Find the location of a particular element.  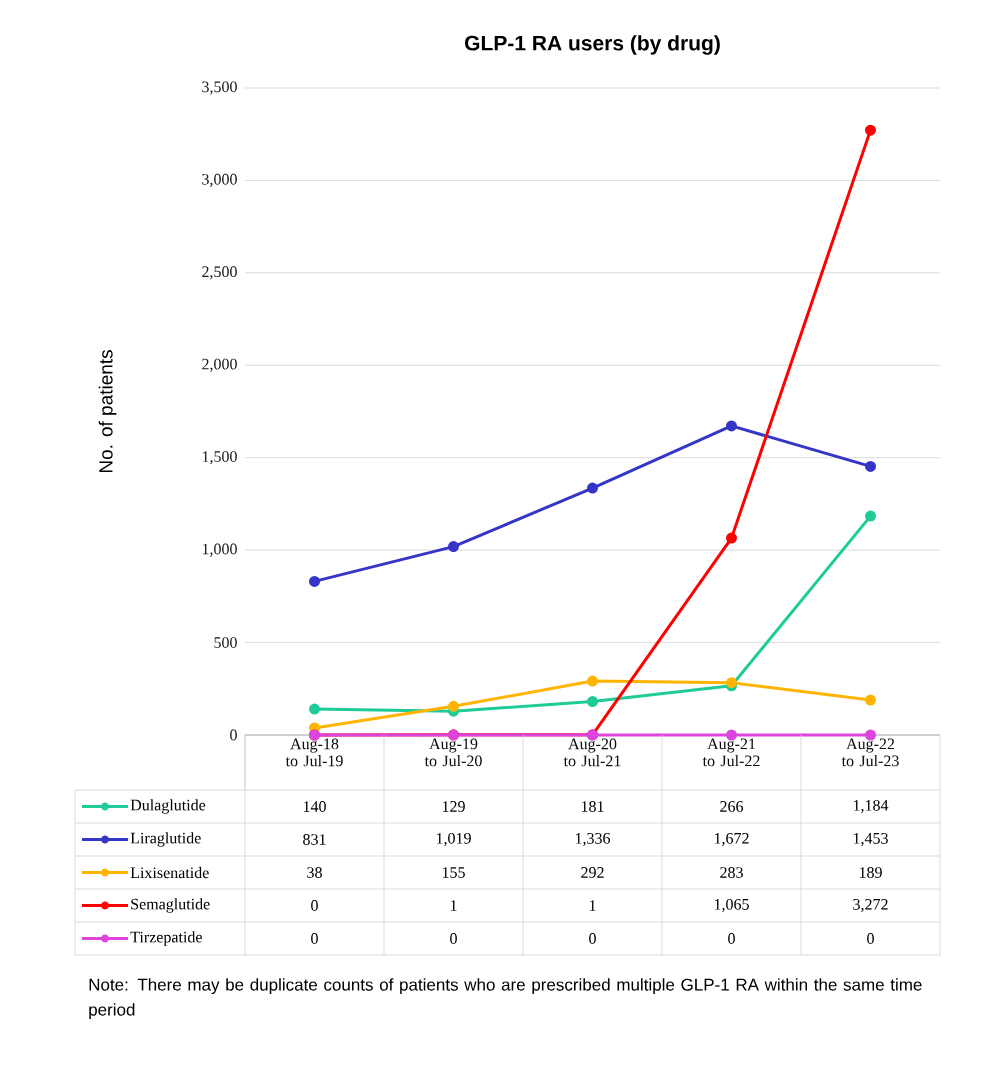

legend-label: Dulaglutide is located at coordinates (168, 806).